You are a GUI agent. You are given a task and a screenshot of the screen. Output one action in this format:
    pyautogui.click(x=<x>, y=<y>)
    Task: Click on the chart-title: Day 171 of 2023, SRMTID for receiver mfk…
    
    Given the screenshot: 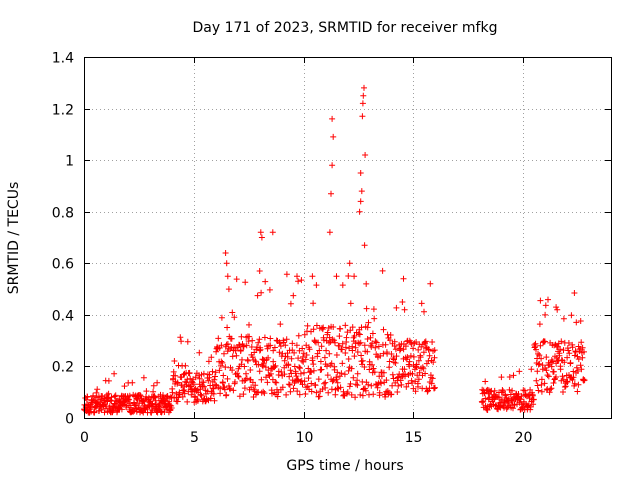 What is the action you would take?
    pyautogui.click(x=345, y=28)
    